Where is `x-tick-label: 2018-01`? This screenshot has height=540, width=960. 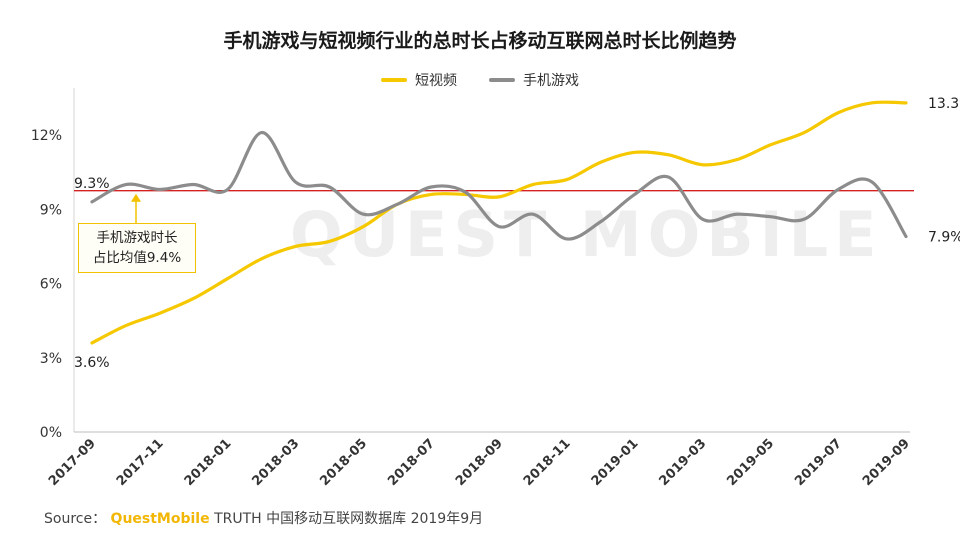 x-tick-label: 2018-01 is located at coordinates (208, 462).